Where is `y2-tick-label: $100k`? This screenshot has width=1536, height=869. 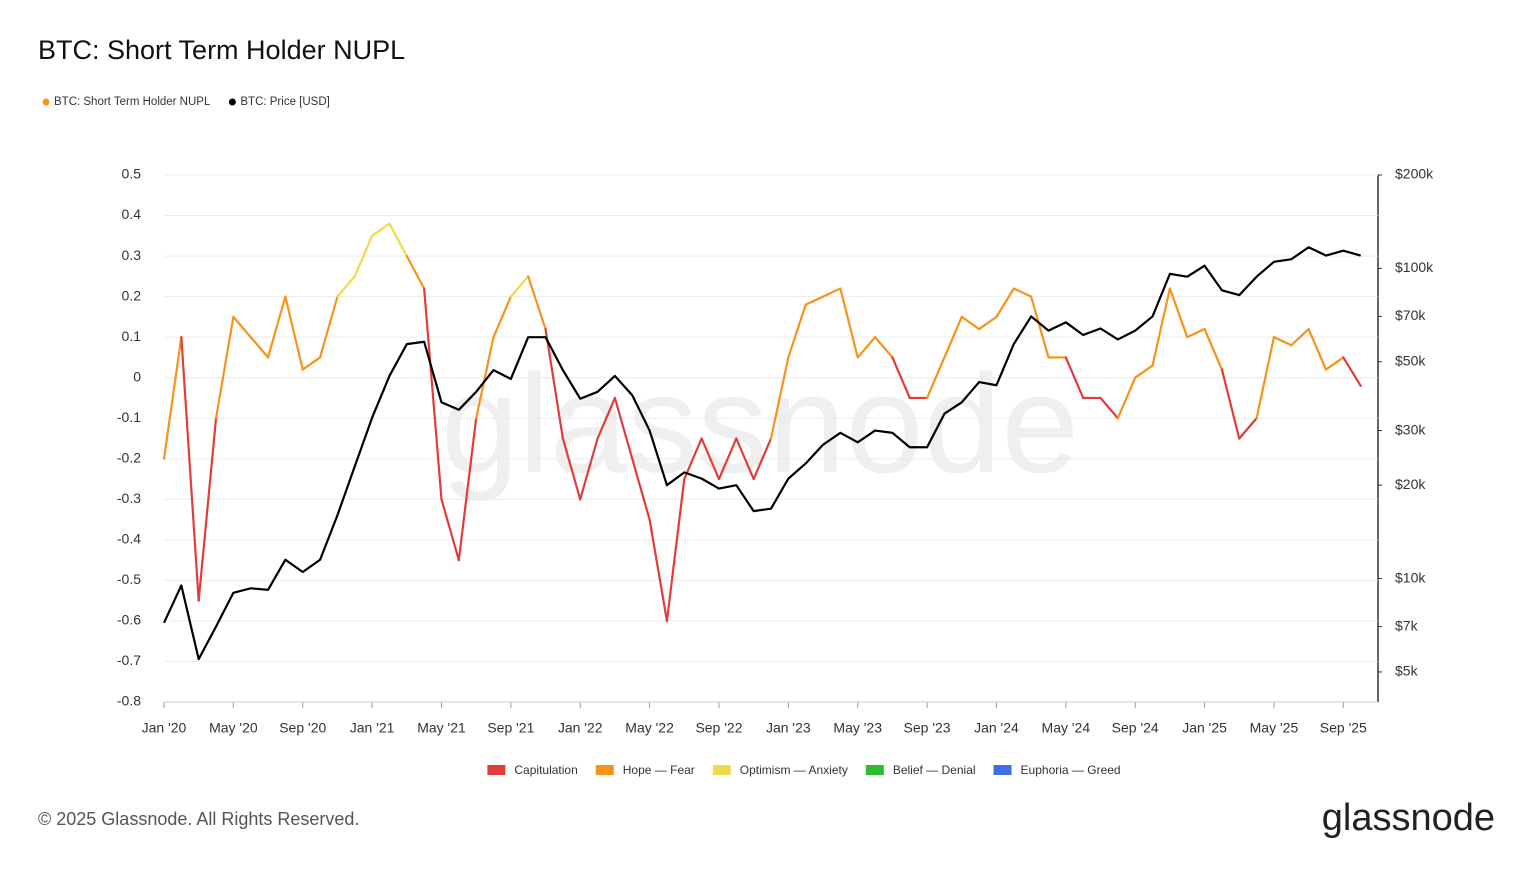 y2-tick-label: $100k is located at coordinates (1414, 267).